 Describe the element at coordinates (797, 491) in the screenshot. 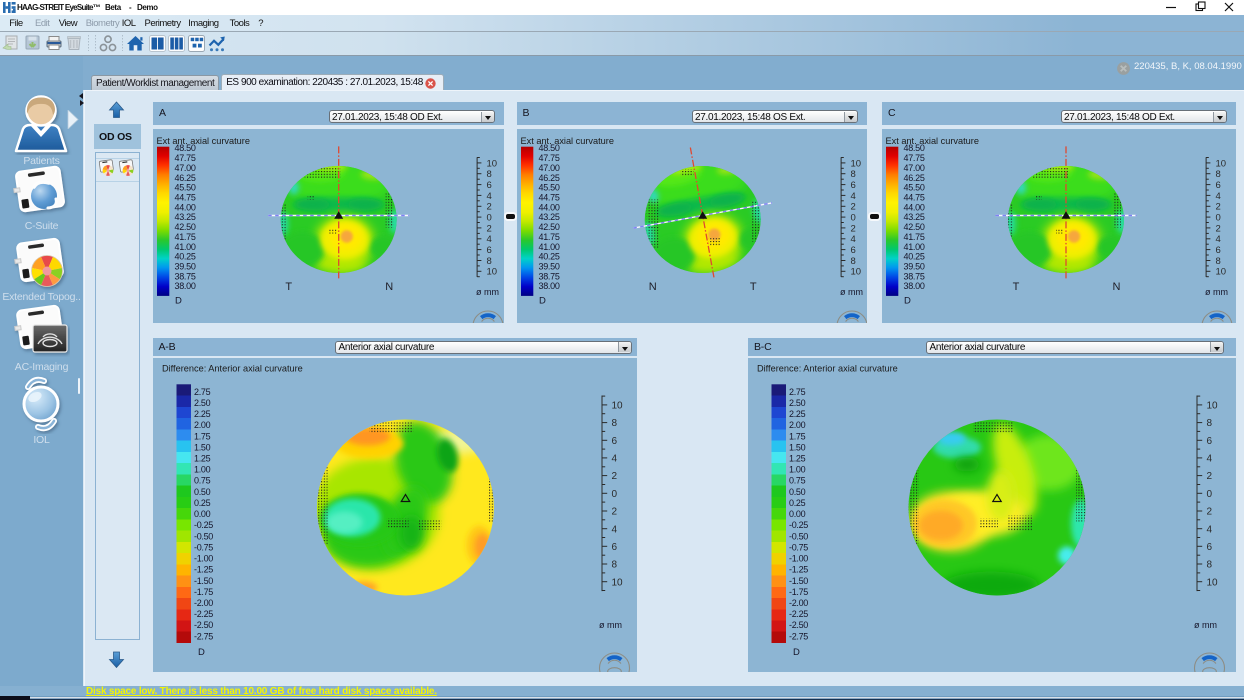

I see `svg-text: 0.50` at that location.